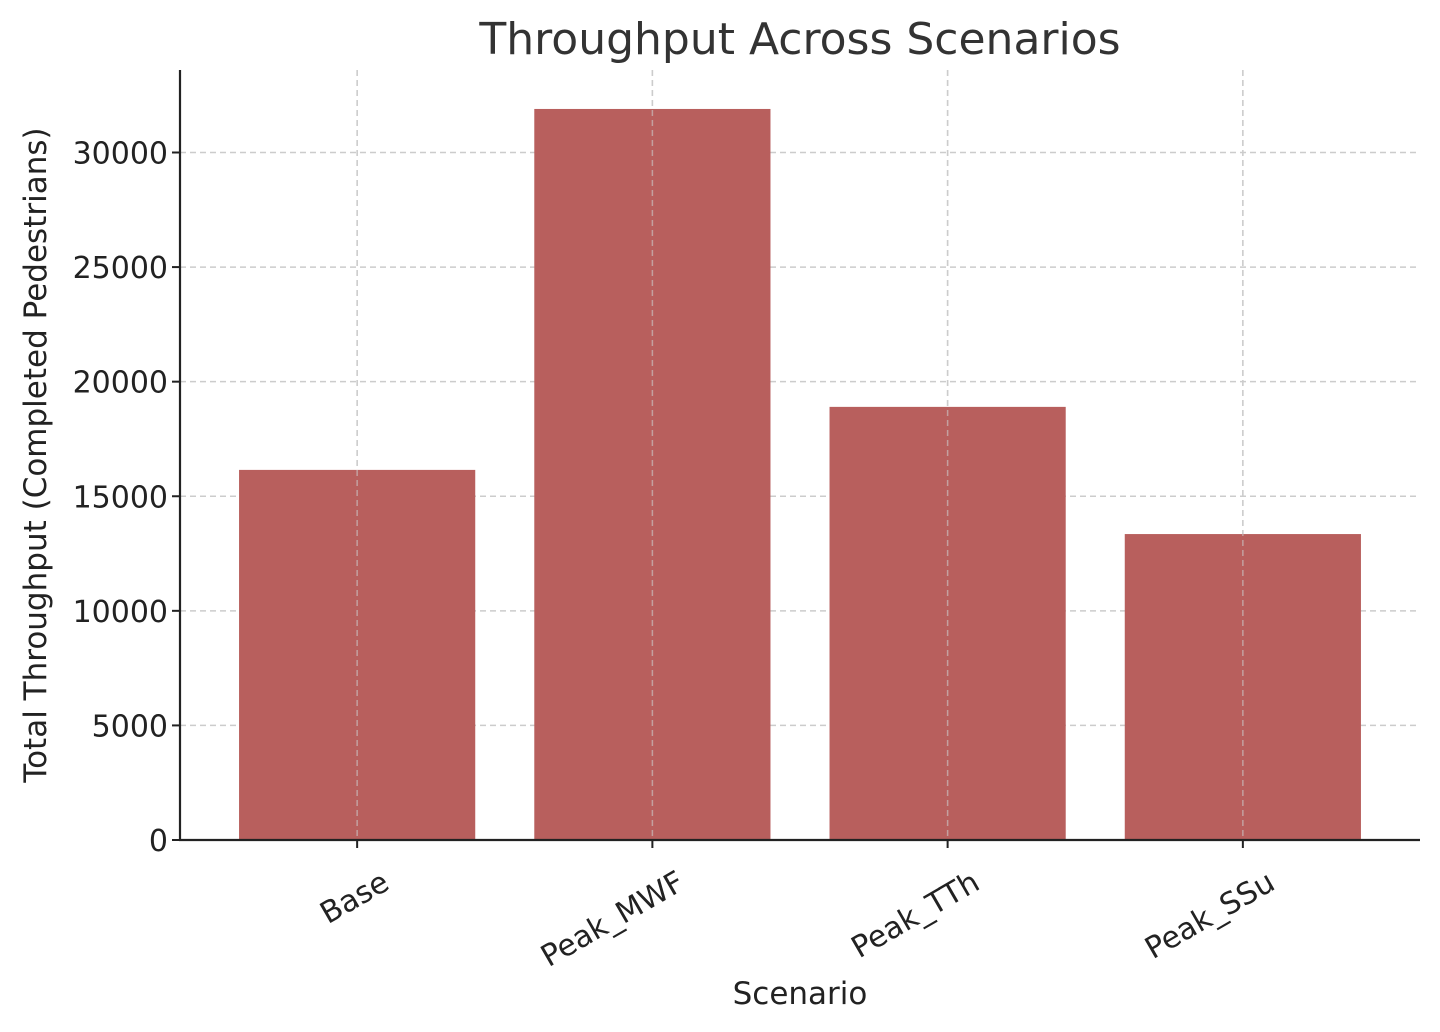 Image resolution: width=1440 pixels, height=1032 pixels. I want to click on x-tick-label: Peak_SSu, so click(1210, 916).